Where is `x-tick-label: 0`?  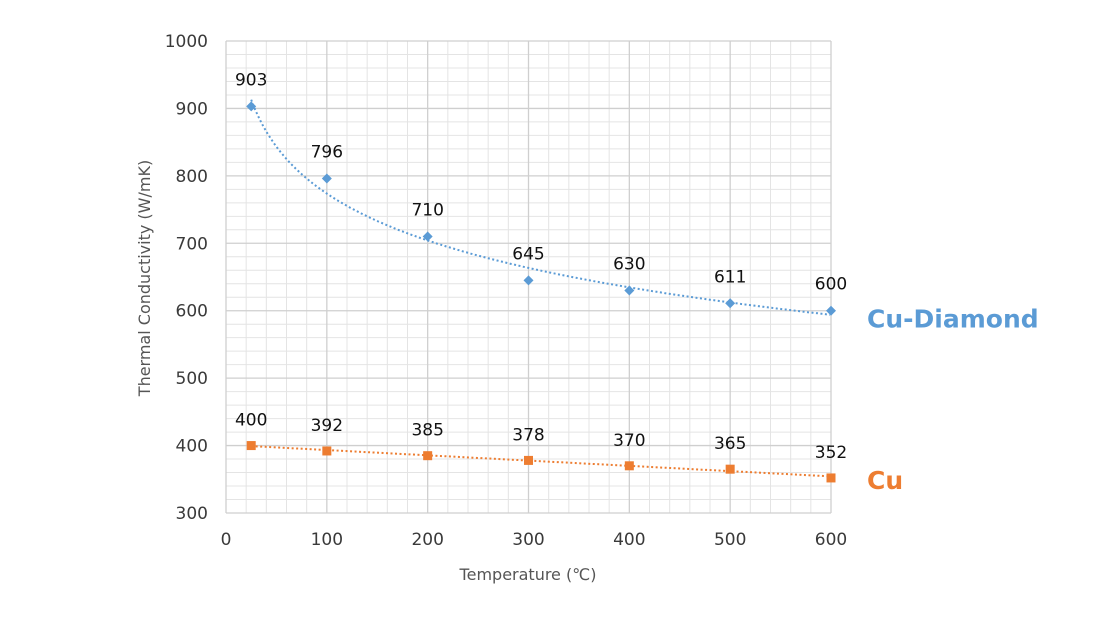 x-tick-label: 0 is located at coordinates (226, 540).